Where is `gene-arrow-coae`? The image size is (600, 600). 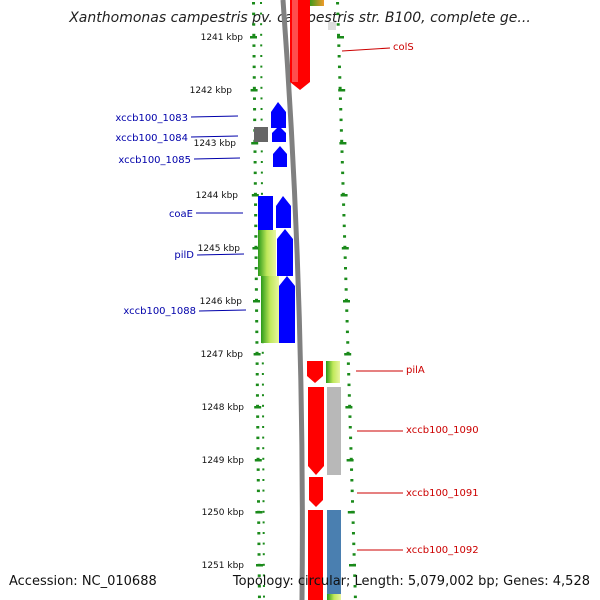 gene-arrow-coae is located at coordinates (283, 212).